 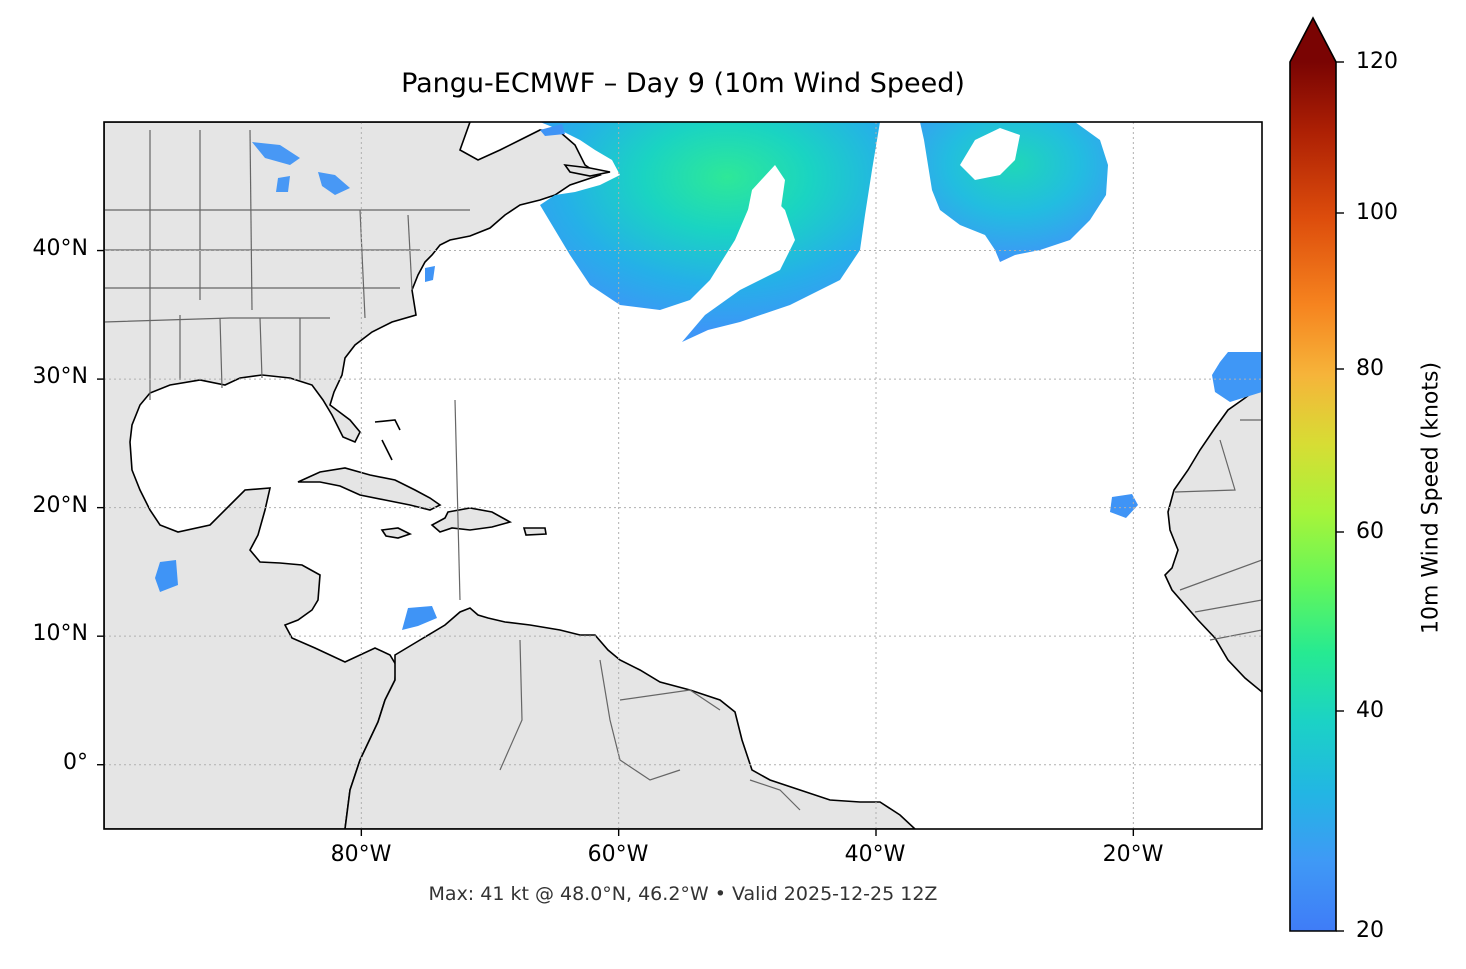 What do you see at coordinates (1340, 496) in the screenshot?
I see `colorbar-ticks` at bounding box center [1340, 496].